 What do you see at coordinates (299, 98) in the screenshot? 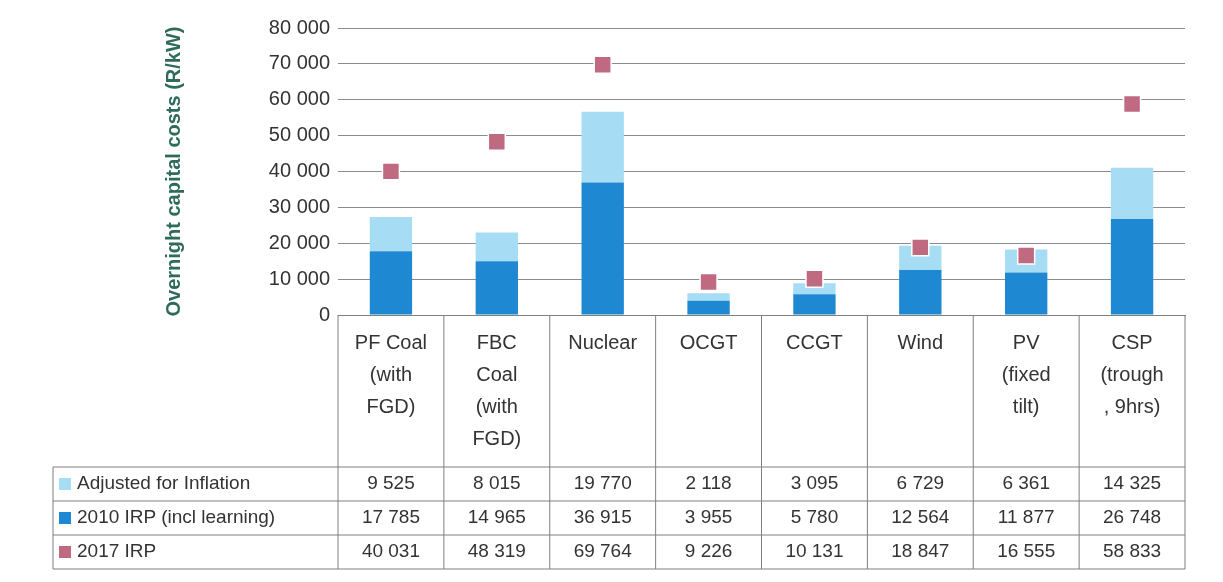
I see `y-tick-label: 60 000` at bounding box center [299, 98].